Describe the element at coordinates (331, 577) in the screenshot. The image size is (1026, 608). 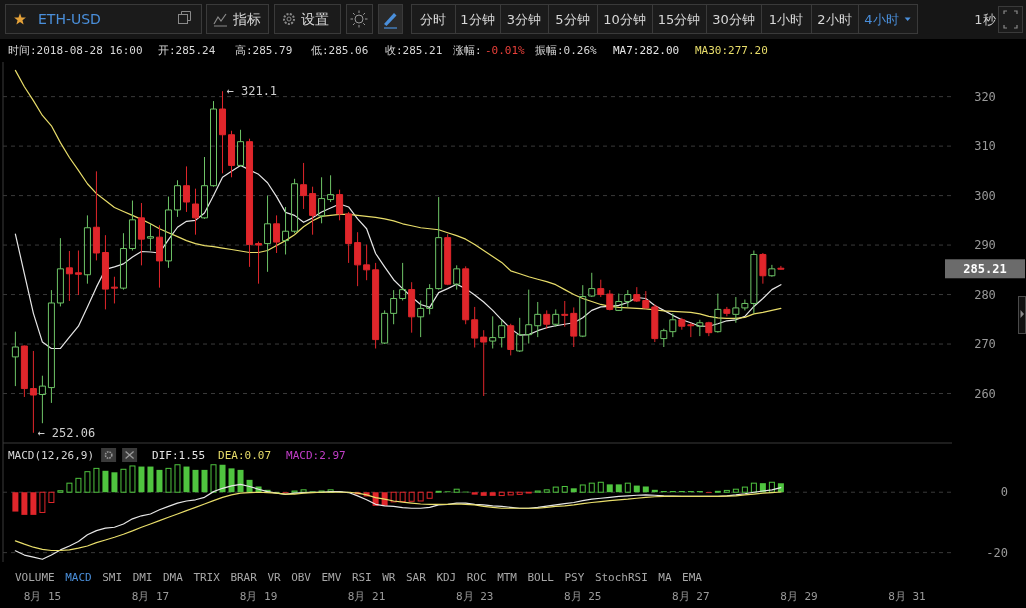
I see `text: EMV` at that location.